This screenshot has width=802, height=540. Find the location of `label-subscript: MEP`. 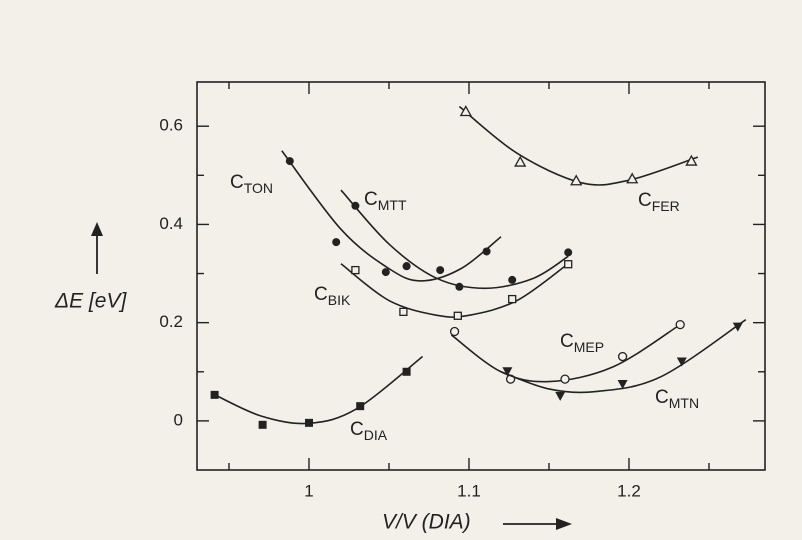

label-subscript: MEP is located at coordinates (589, 347).